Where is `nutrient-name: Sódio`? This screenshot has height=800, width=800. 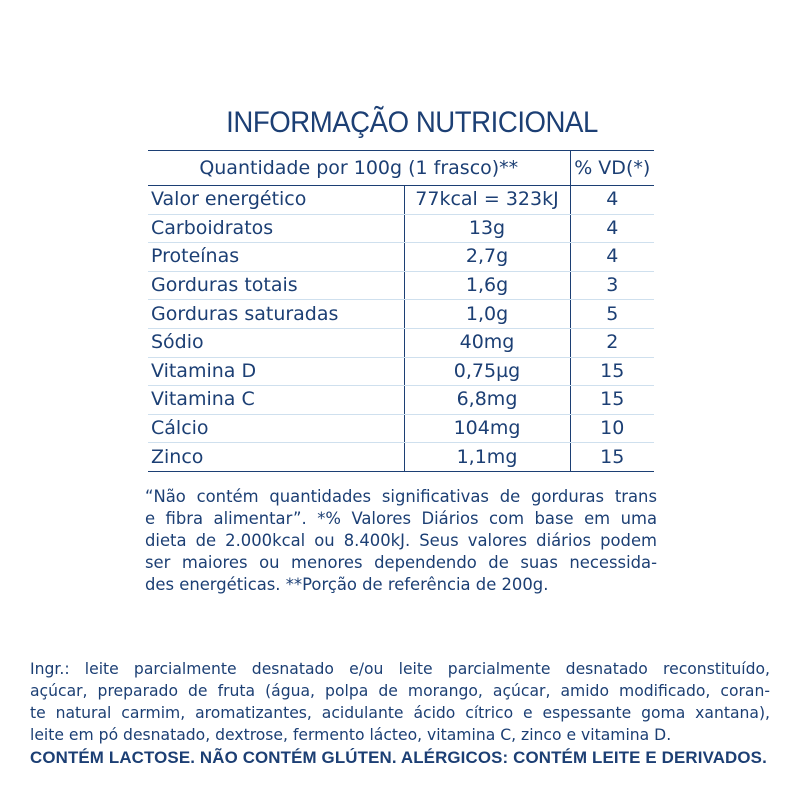
nutrient-name: Sódio is located at coordinates (276, 343).